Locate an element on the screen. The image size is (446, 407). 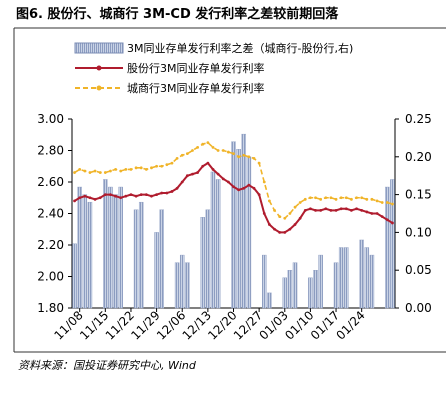
y-tick-label: 2.20 is located at coordinates (50, 245).